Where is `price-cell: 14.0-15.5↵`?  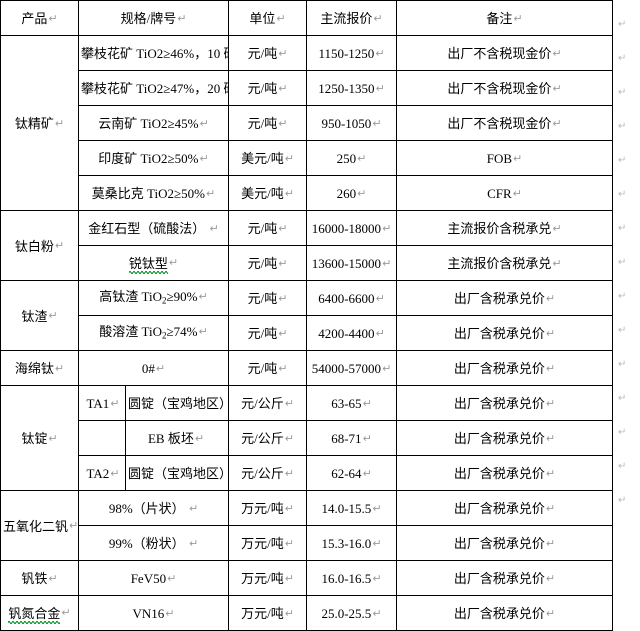
price-cell: 14.0-15.5↵ is located at coordinates (351, 508).